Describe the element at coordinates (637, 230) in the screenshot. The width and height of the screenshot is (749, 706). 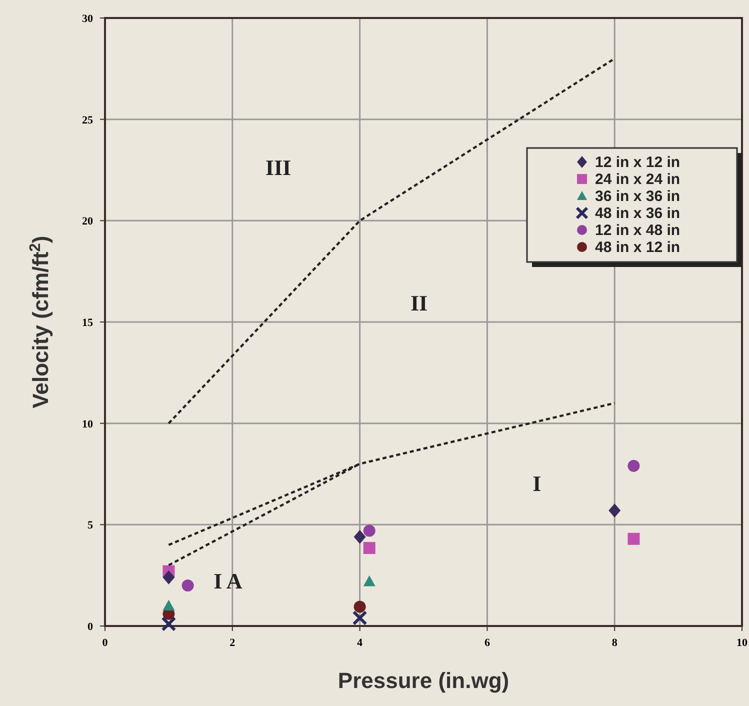
I see `legend-label: 12 in x 48 in` at that location.